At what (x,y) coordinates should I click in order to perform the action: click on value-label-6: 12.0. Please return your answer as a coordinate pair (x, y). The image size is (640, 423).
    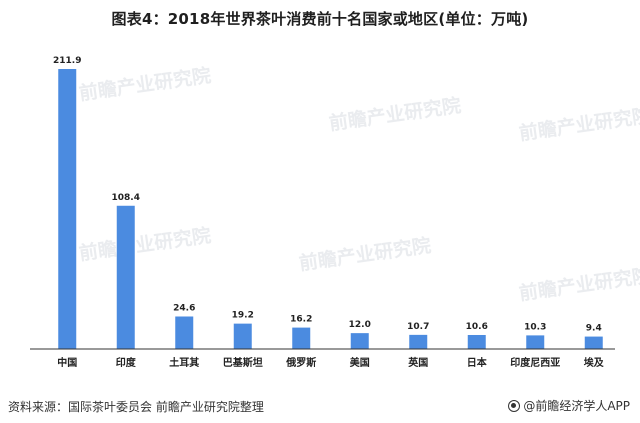
    Looking at the image, I should click on (360, 325).